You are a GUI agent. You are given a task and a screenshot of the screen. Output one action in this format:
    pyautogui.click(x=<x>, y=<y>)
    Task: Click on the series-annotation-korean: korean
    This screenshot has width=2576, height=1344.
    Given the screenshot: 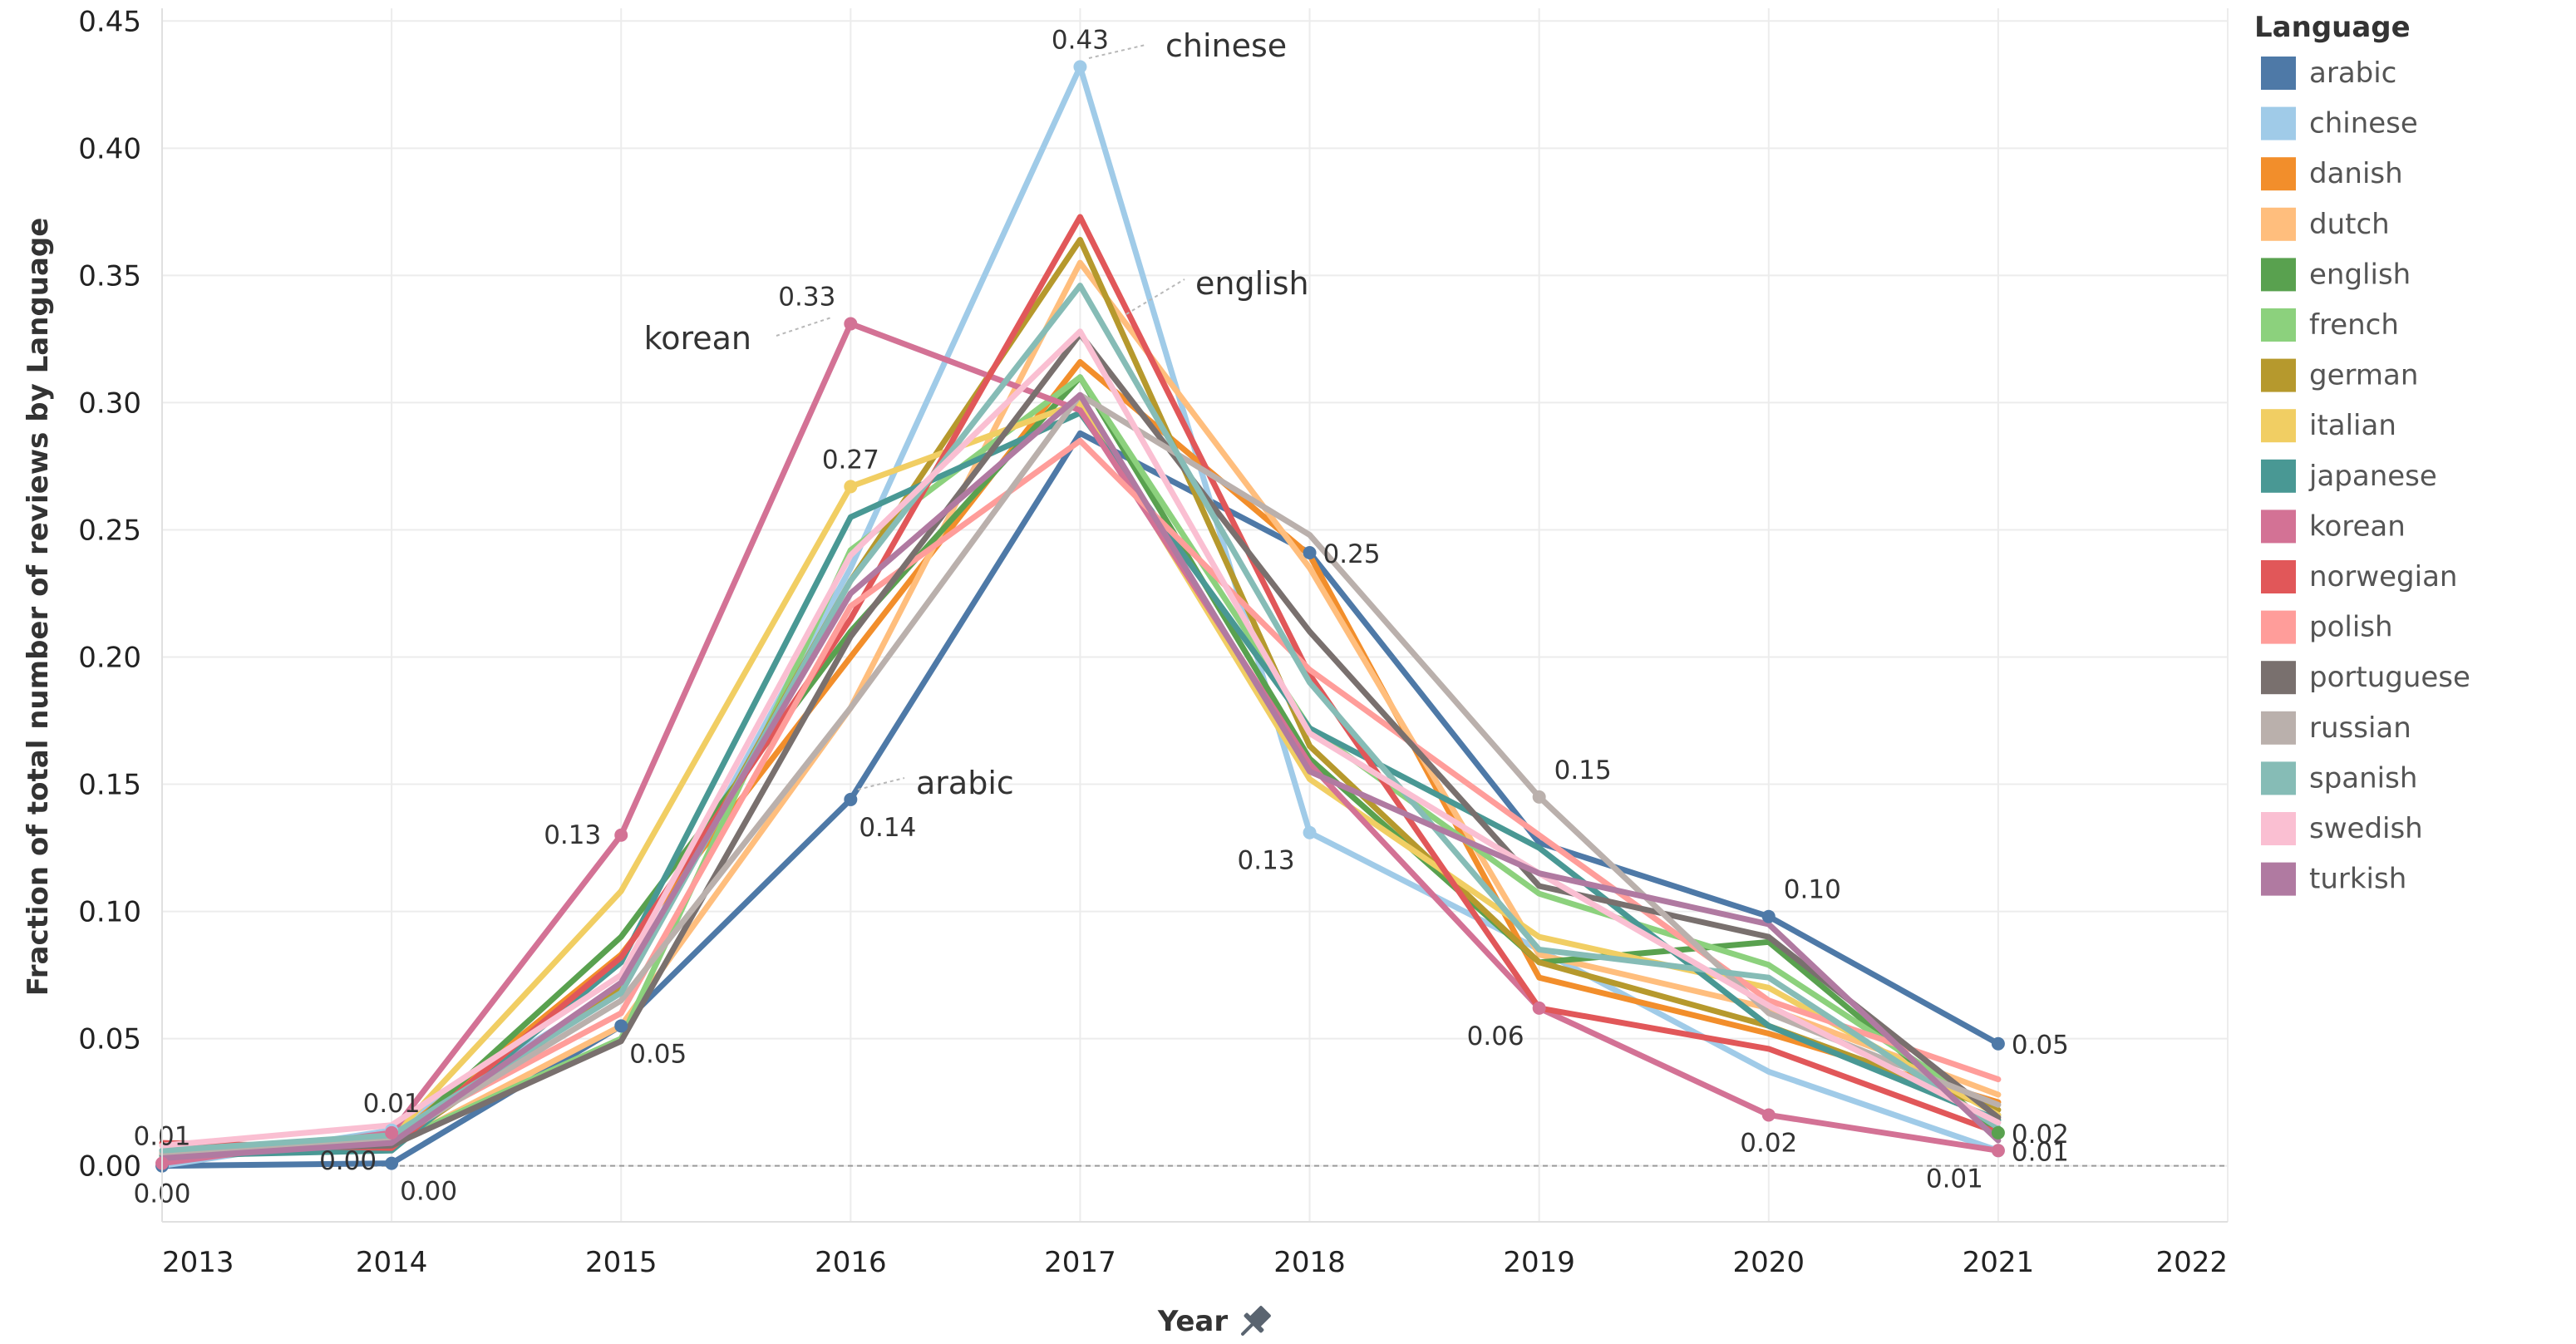 What is the action you would take?
    pyautogui.click(x=697, y=338)
    